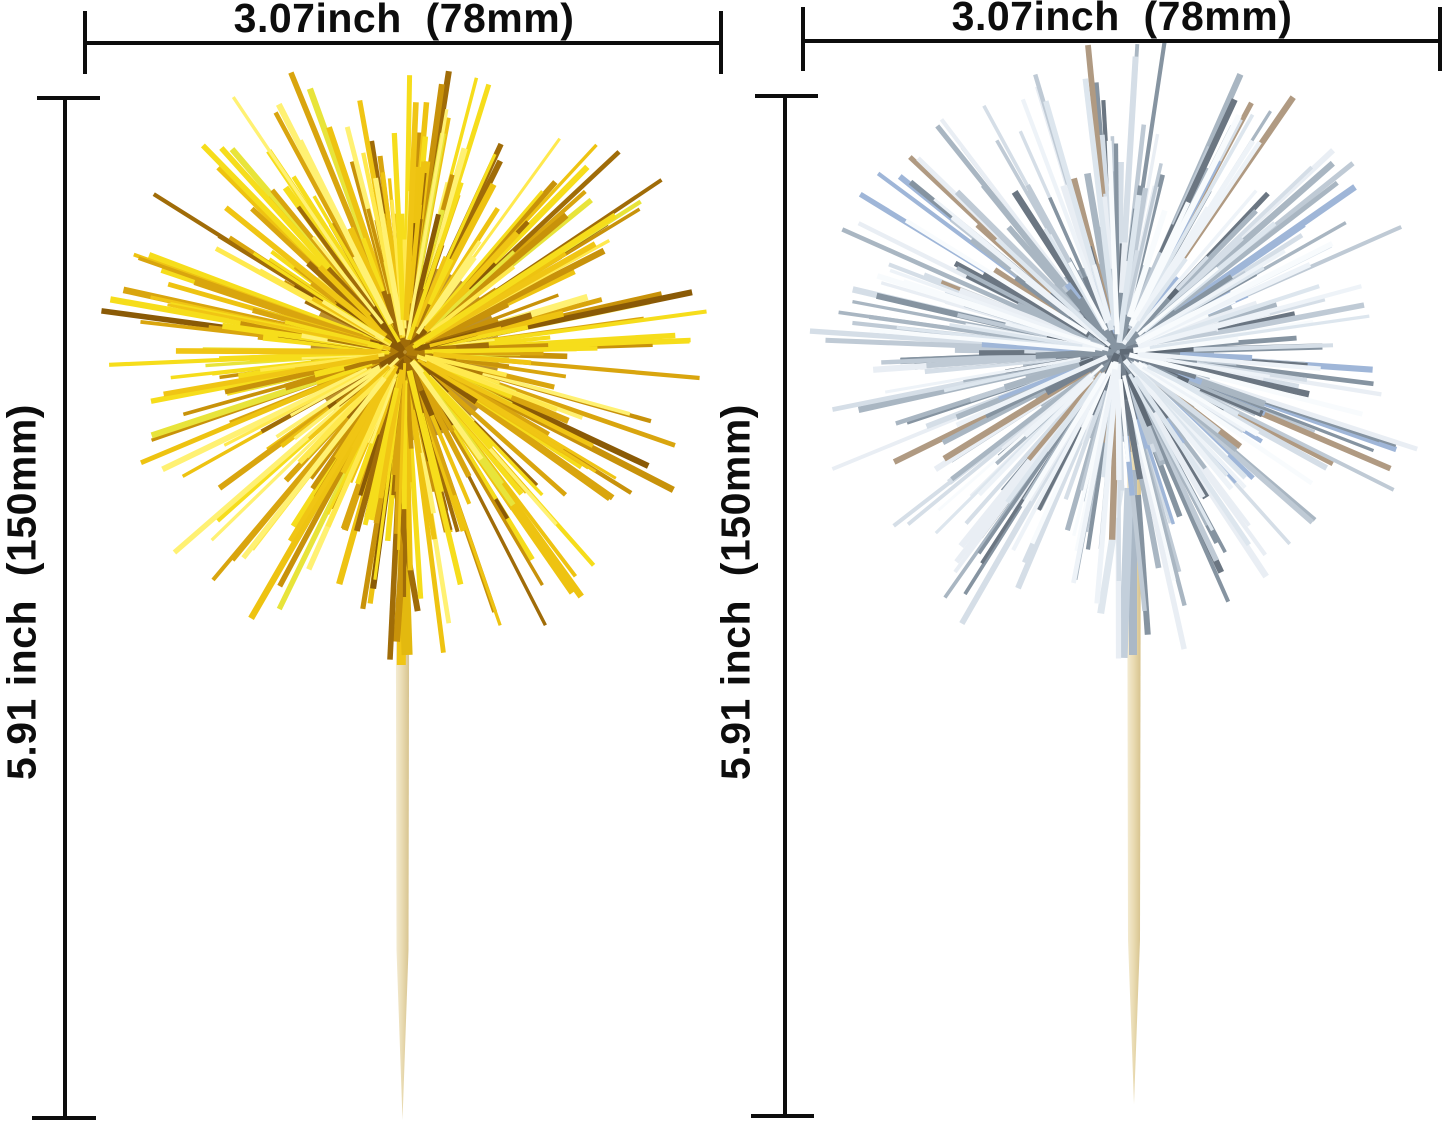  I want to click on silver-width-left-tick, so click(803, 39).